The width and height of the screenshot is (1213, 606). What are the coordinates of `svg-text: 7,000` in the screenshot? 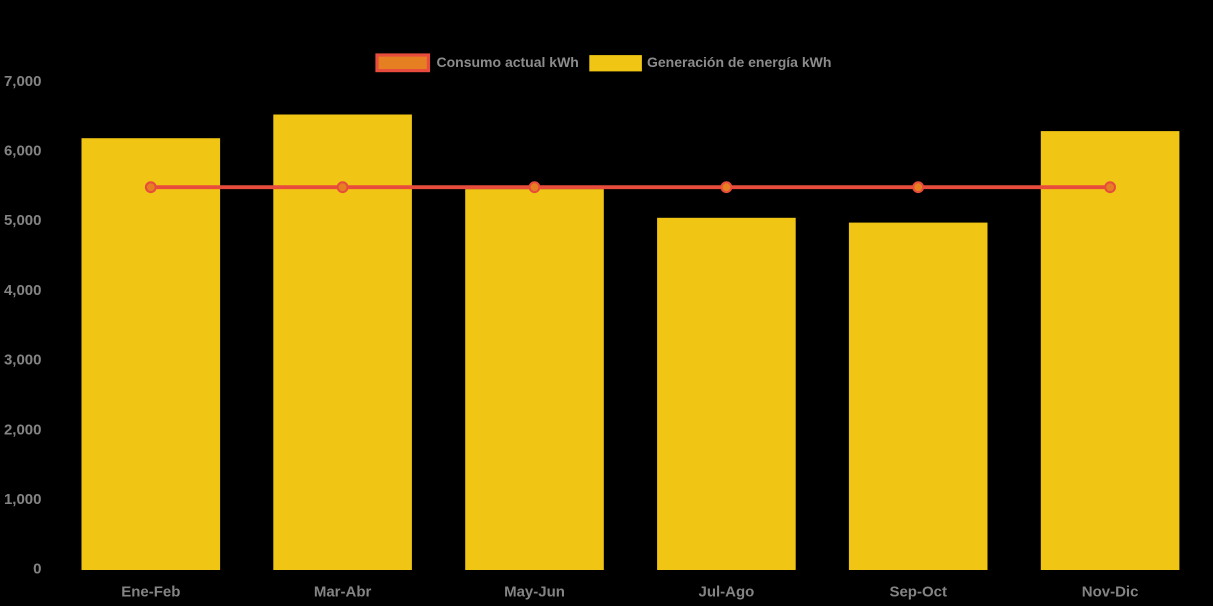 It's located at (23, 81).